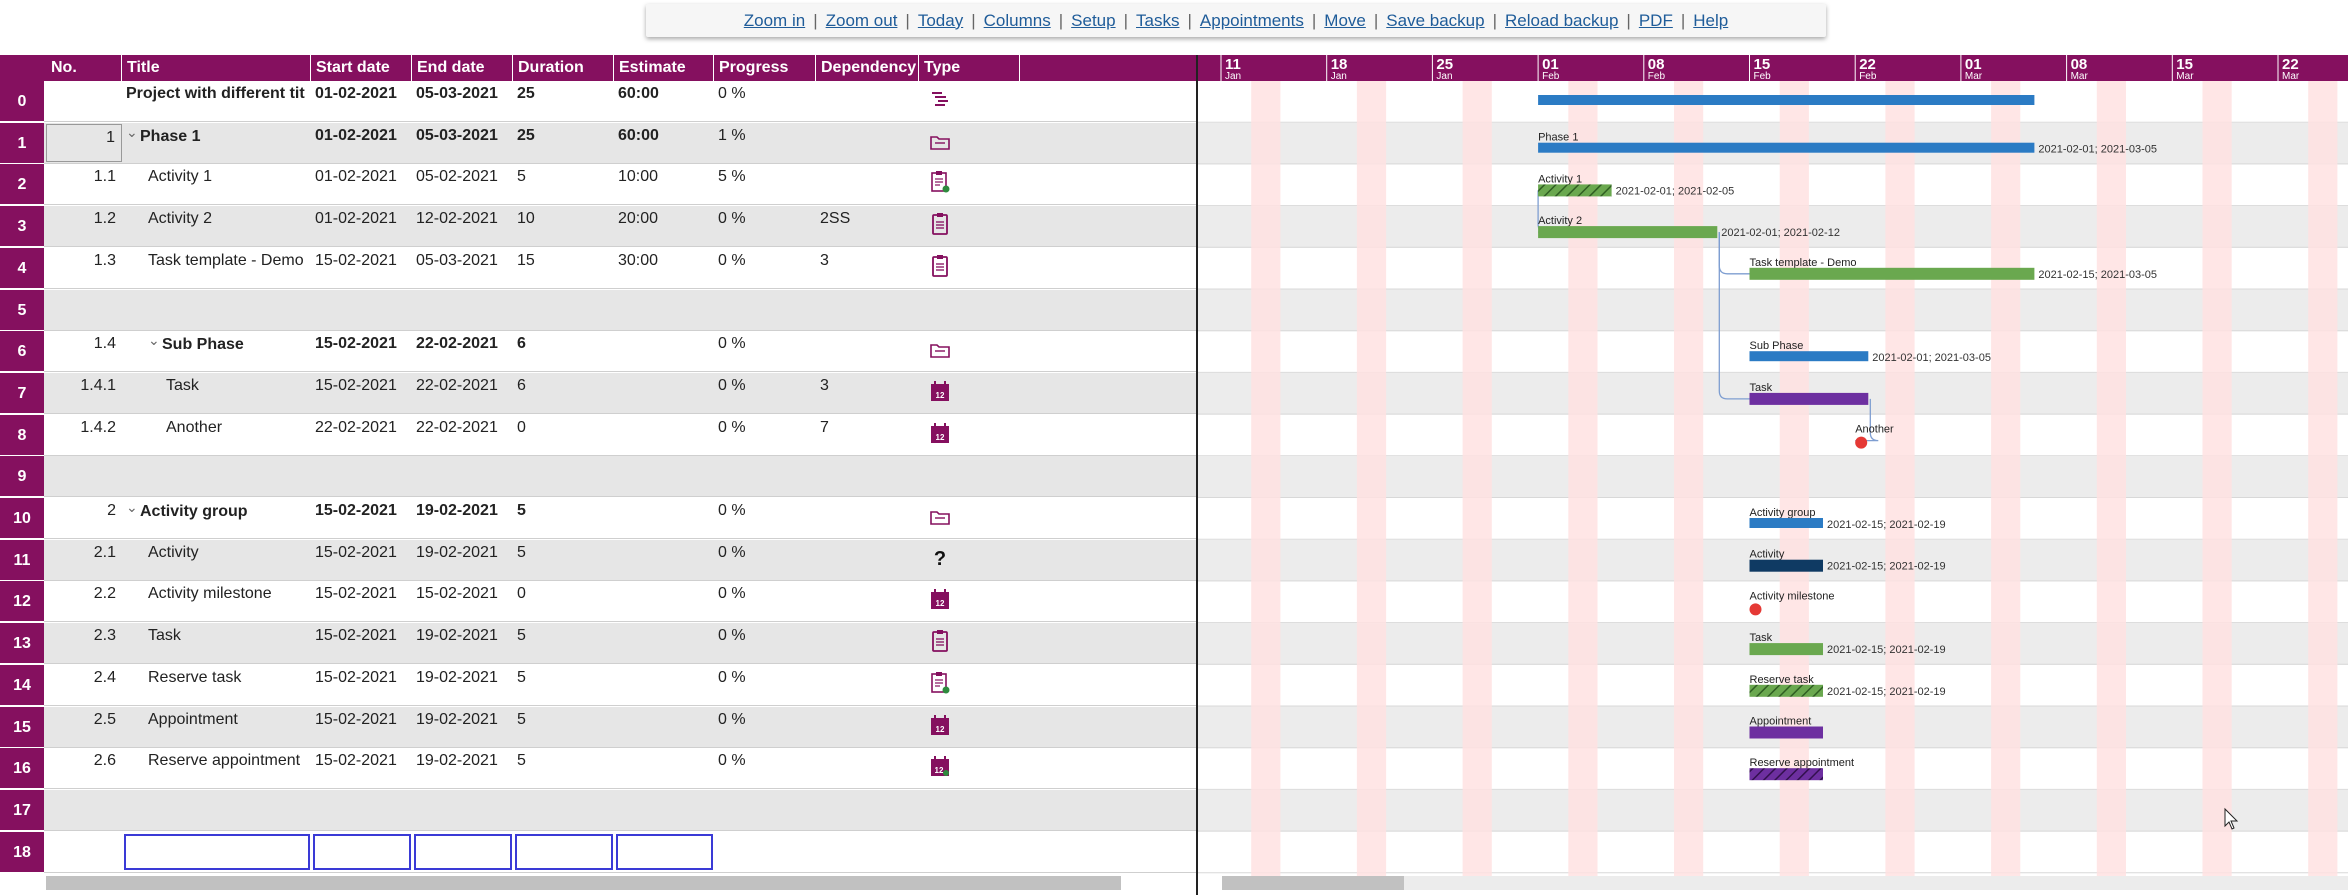  Describe the element at coordinates (216, 643) in the screenshot. I see `title-cell: Task` at that location.